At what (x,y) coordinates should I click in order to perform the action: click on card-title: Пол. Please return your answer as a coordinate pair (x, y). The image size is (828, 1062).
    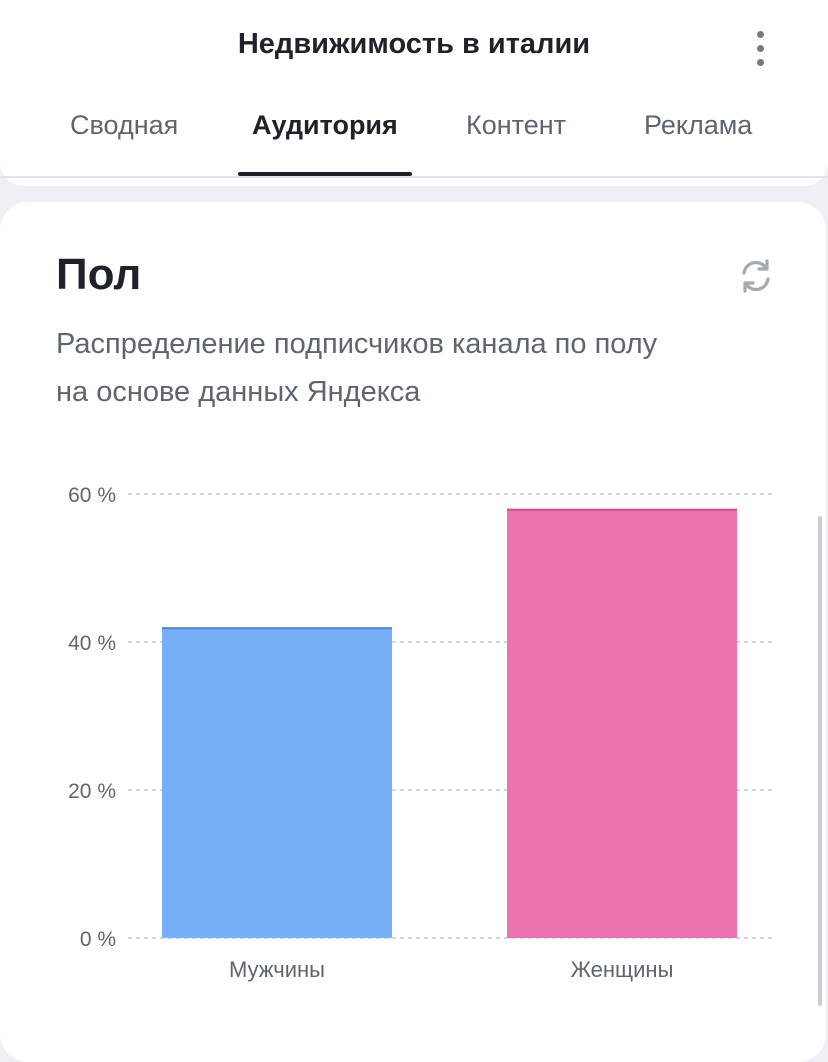
    Looking at the image, I should click on (99, 274).